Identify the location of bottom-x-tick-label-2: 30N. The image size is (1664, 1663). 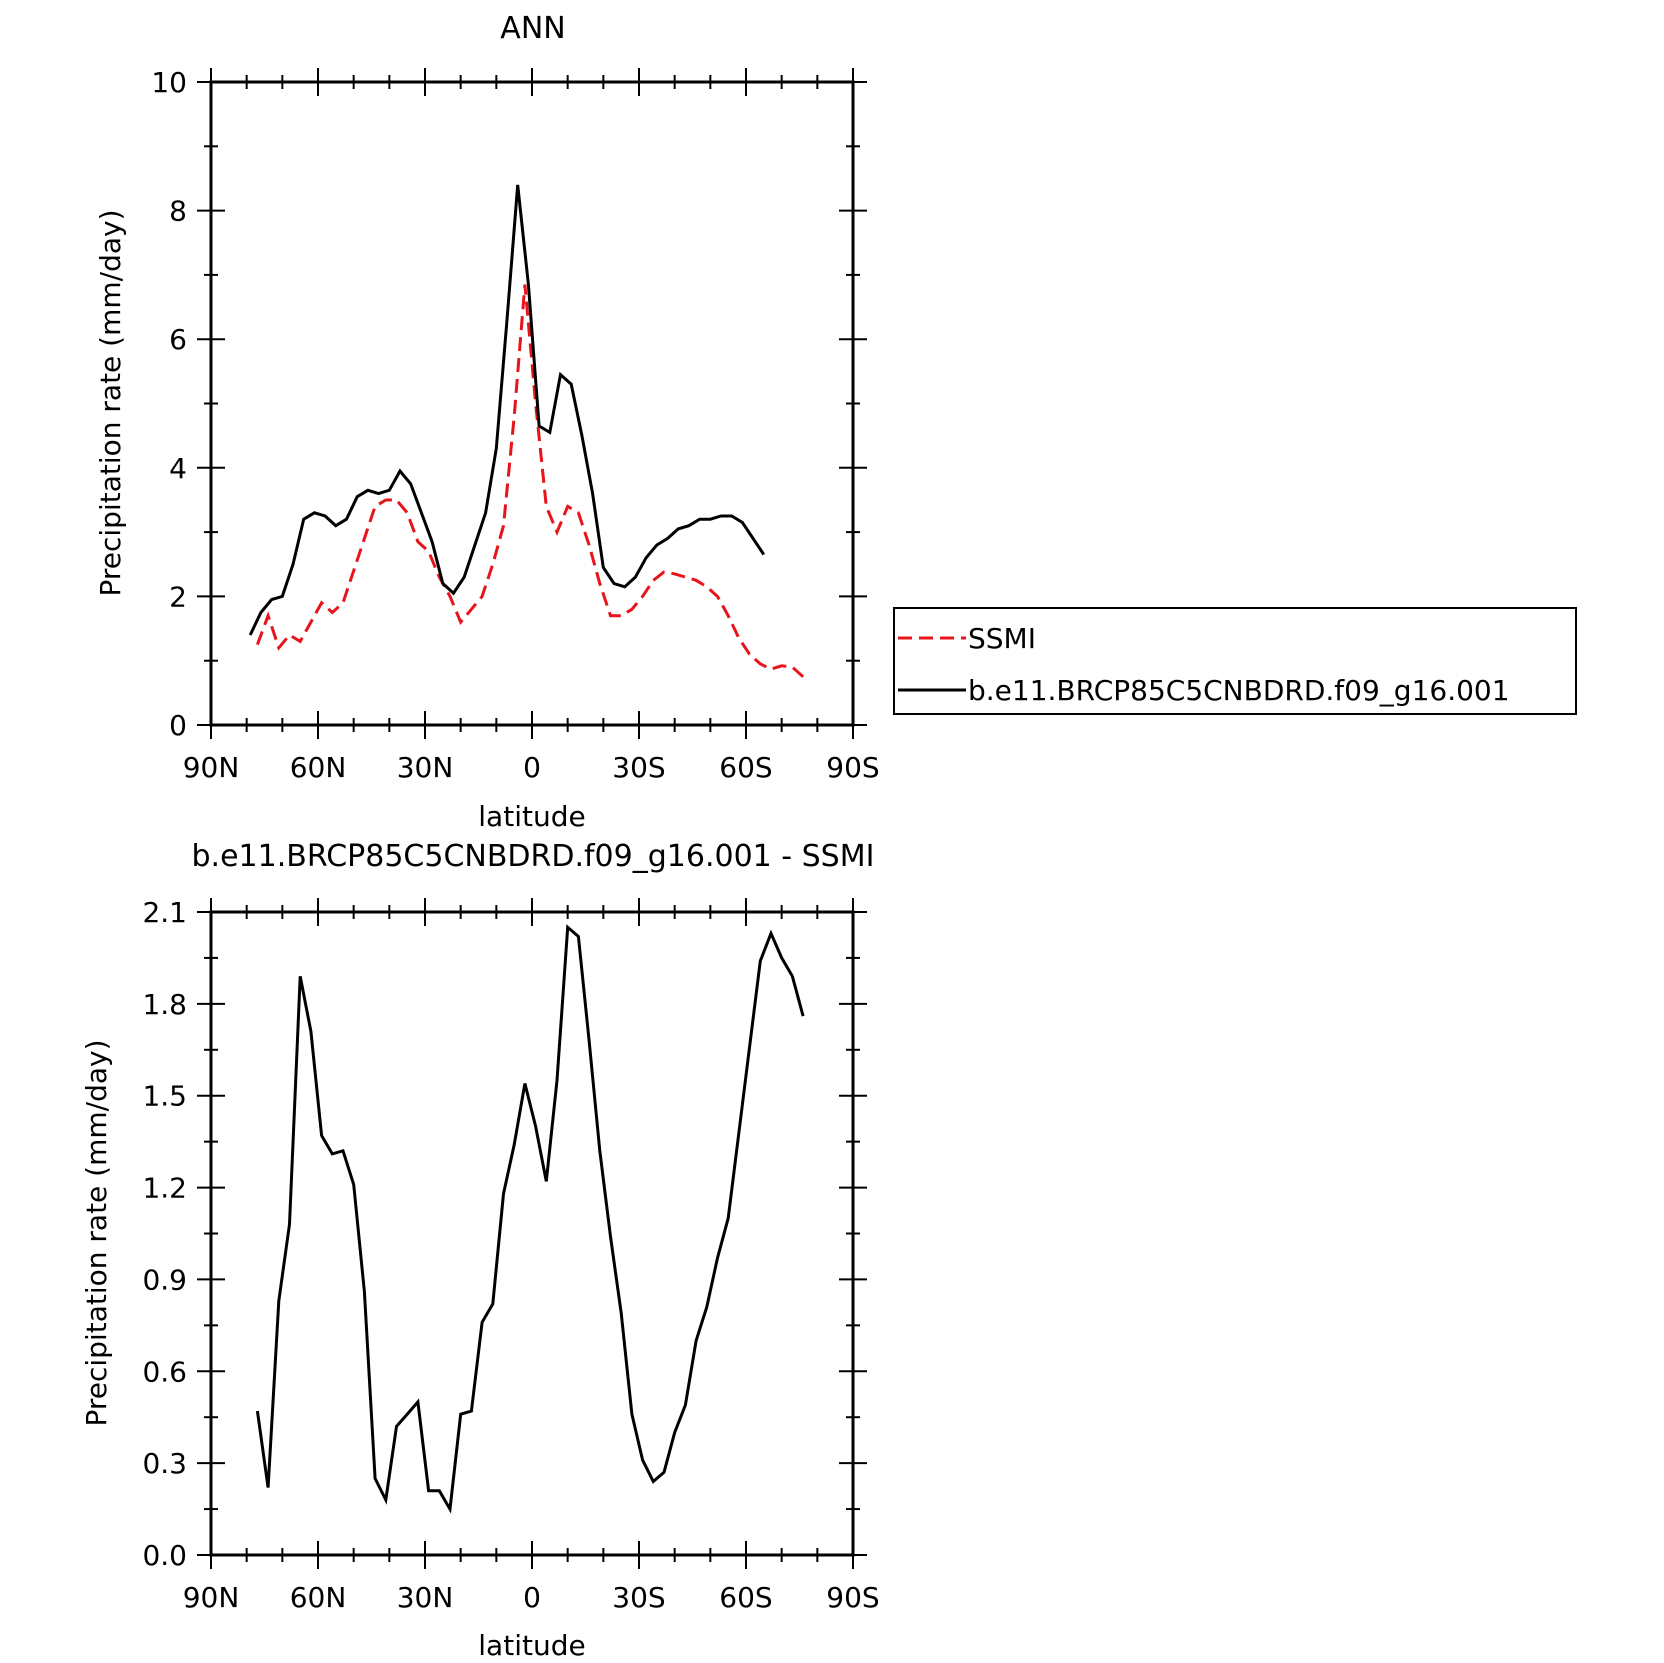
(425, 1597).